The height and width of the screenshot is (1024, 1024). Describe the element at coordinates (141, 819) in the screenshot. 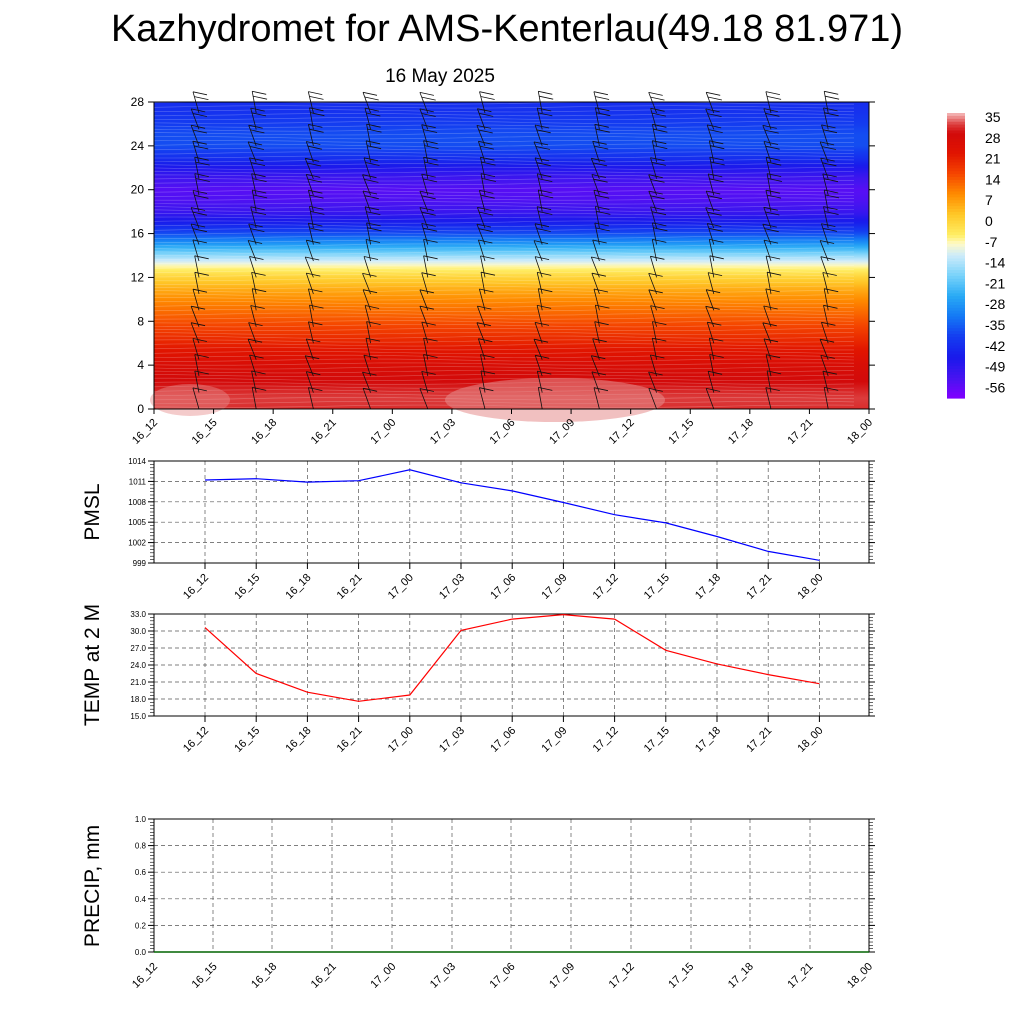

I see `y-tick-label: 1.0` at that location.